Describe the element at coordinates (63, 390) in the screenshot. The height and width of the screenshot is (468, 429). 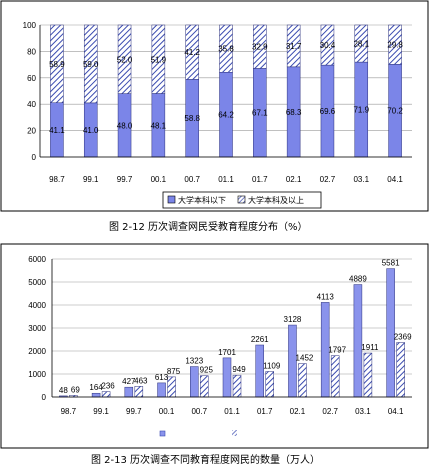
I see `chart2-label-series1: 48` at that location.